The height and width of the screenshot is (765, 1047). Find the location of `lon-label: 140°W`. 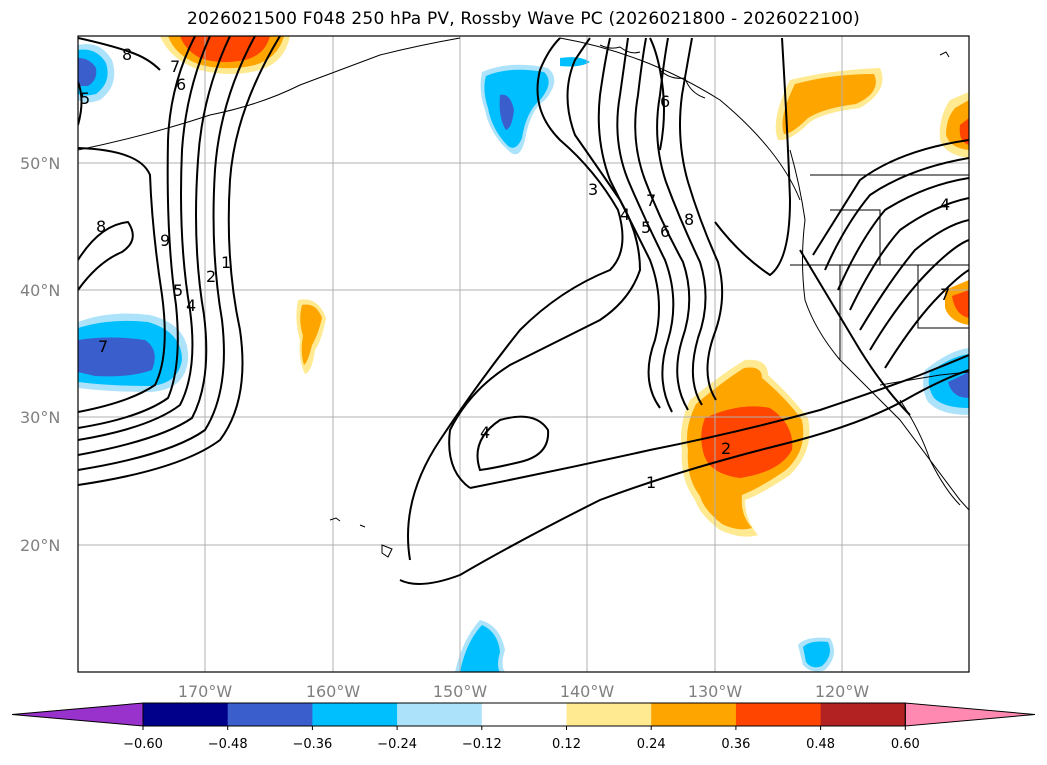

lon-label: 140°W is located at coordinates (587, 691).